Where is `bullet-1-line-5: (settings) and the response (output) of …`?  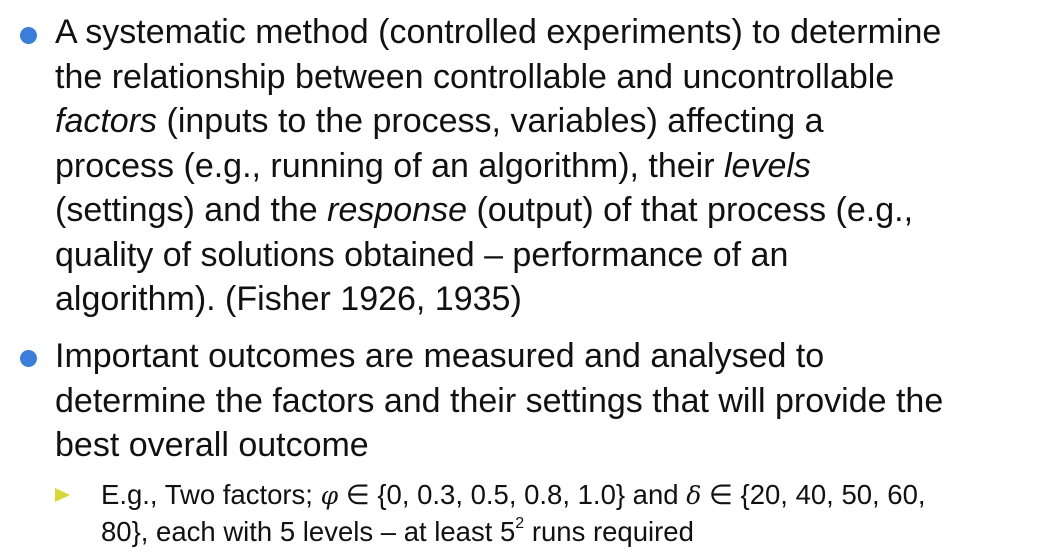
bullet-1-line-5: (settings) and the response (output) of … is located at coordinates (484, 210).